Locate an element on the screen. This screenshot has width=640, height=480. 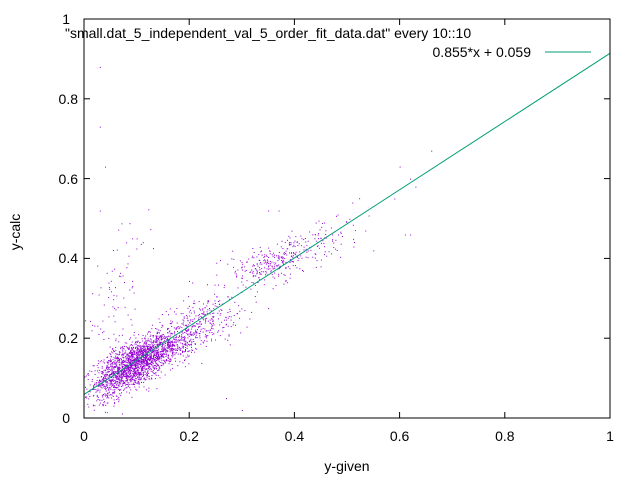
y-tick-label: 0.2 is located at coordinates (69, 338).